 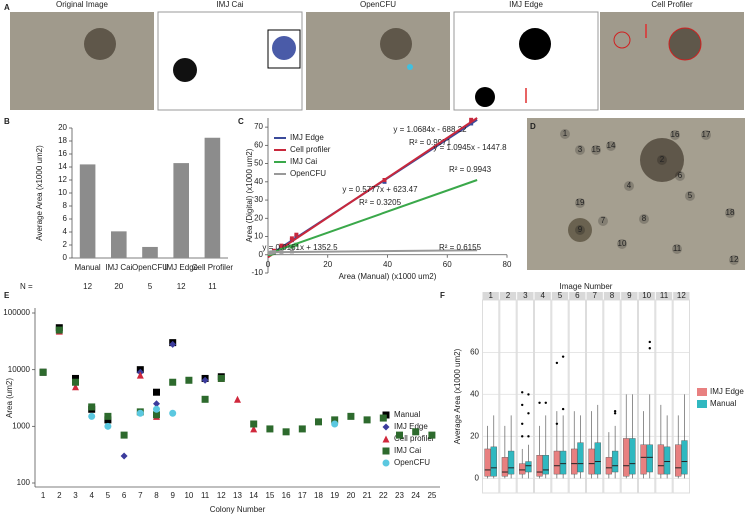 I want to click on x-tick-label: 21, so click(x=367, y=495).